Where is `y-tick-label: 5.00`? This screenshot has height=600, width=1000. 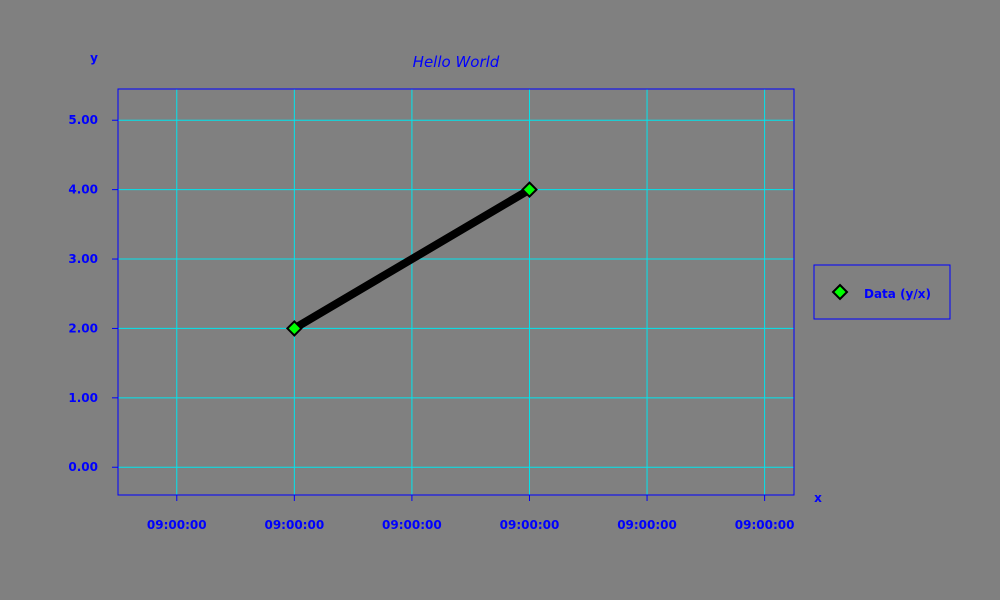
y-tick-label: 5.00 is located at coordinates (83, 120).